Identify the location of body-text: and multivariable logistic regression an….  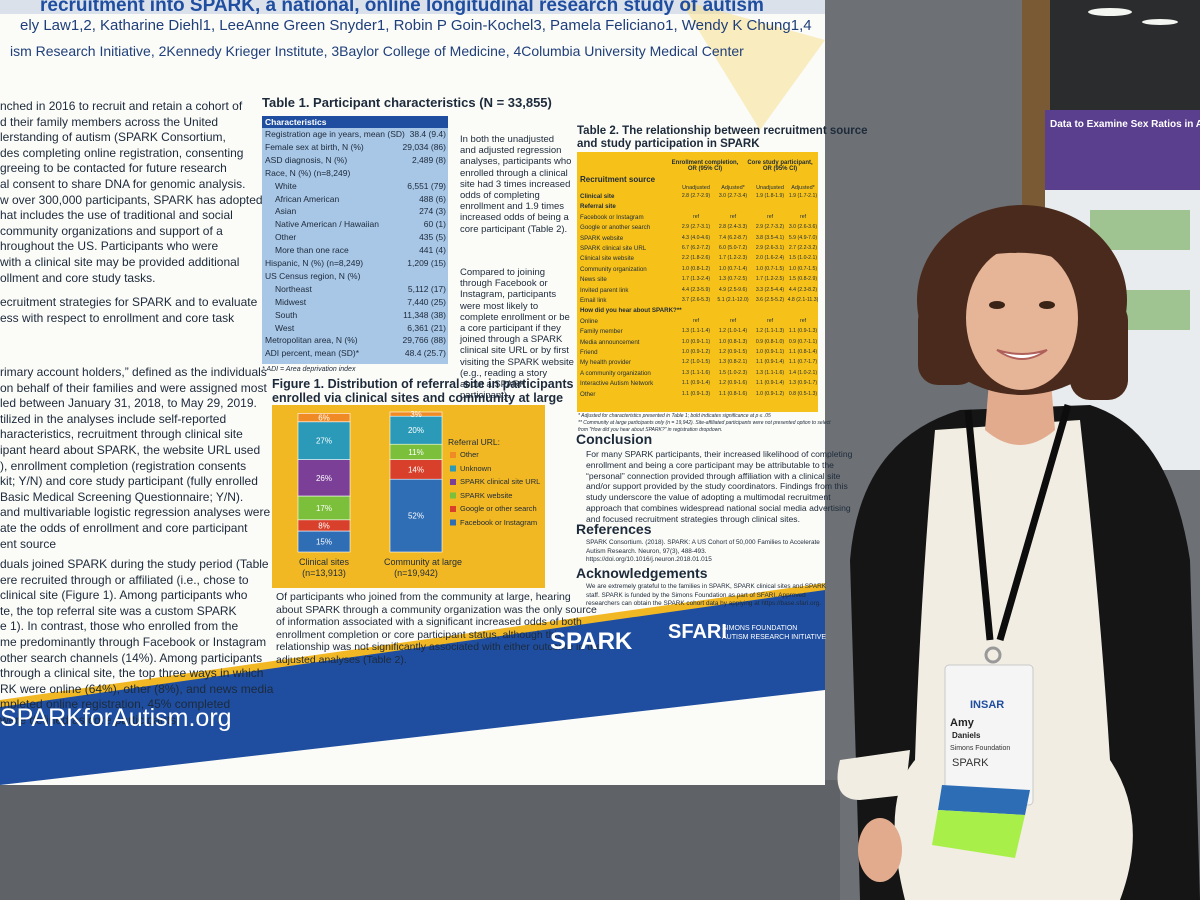
(135, 512).